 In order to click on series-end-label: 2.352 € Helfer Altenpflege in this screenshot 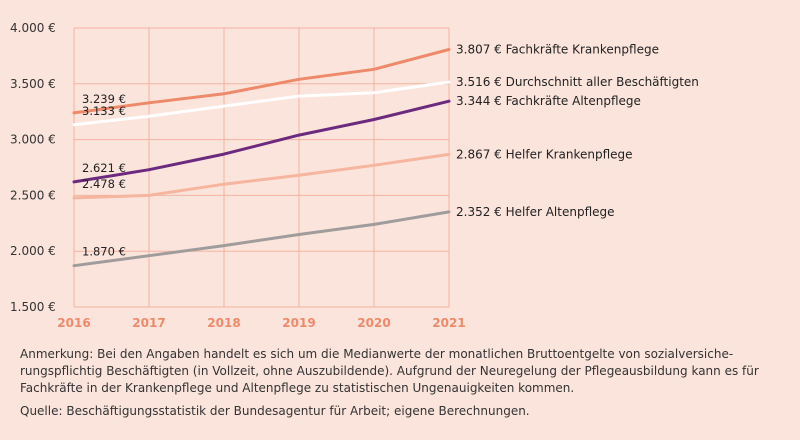, I will do `click(535, 212)`.